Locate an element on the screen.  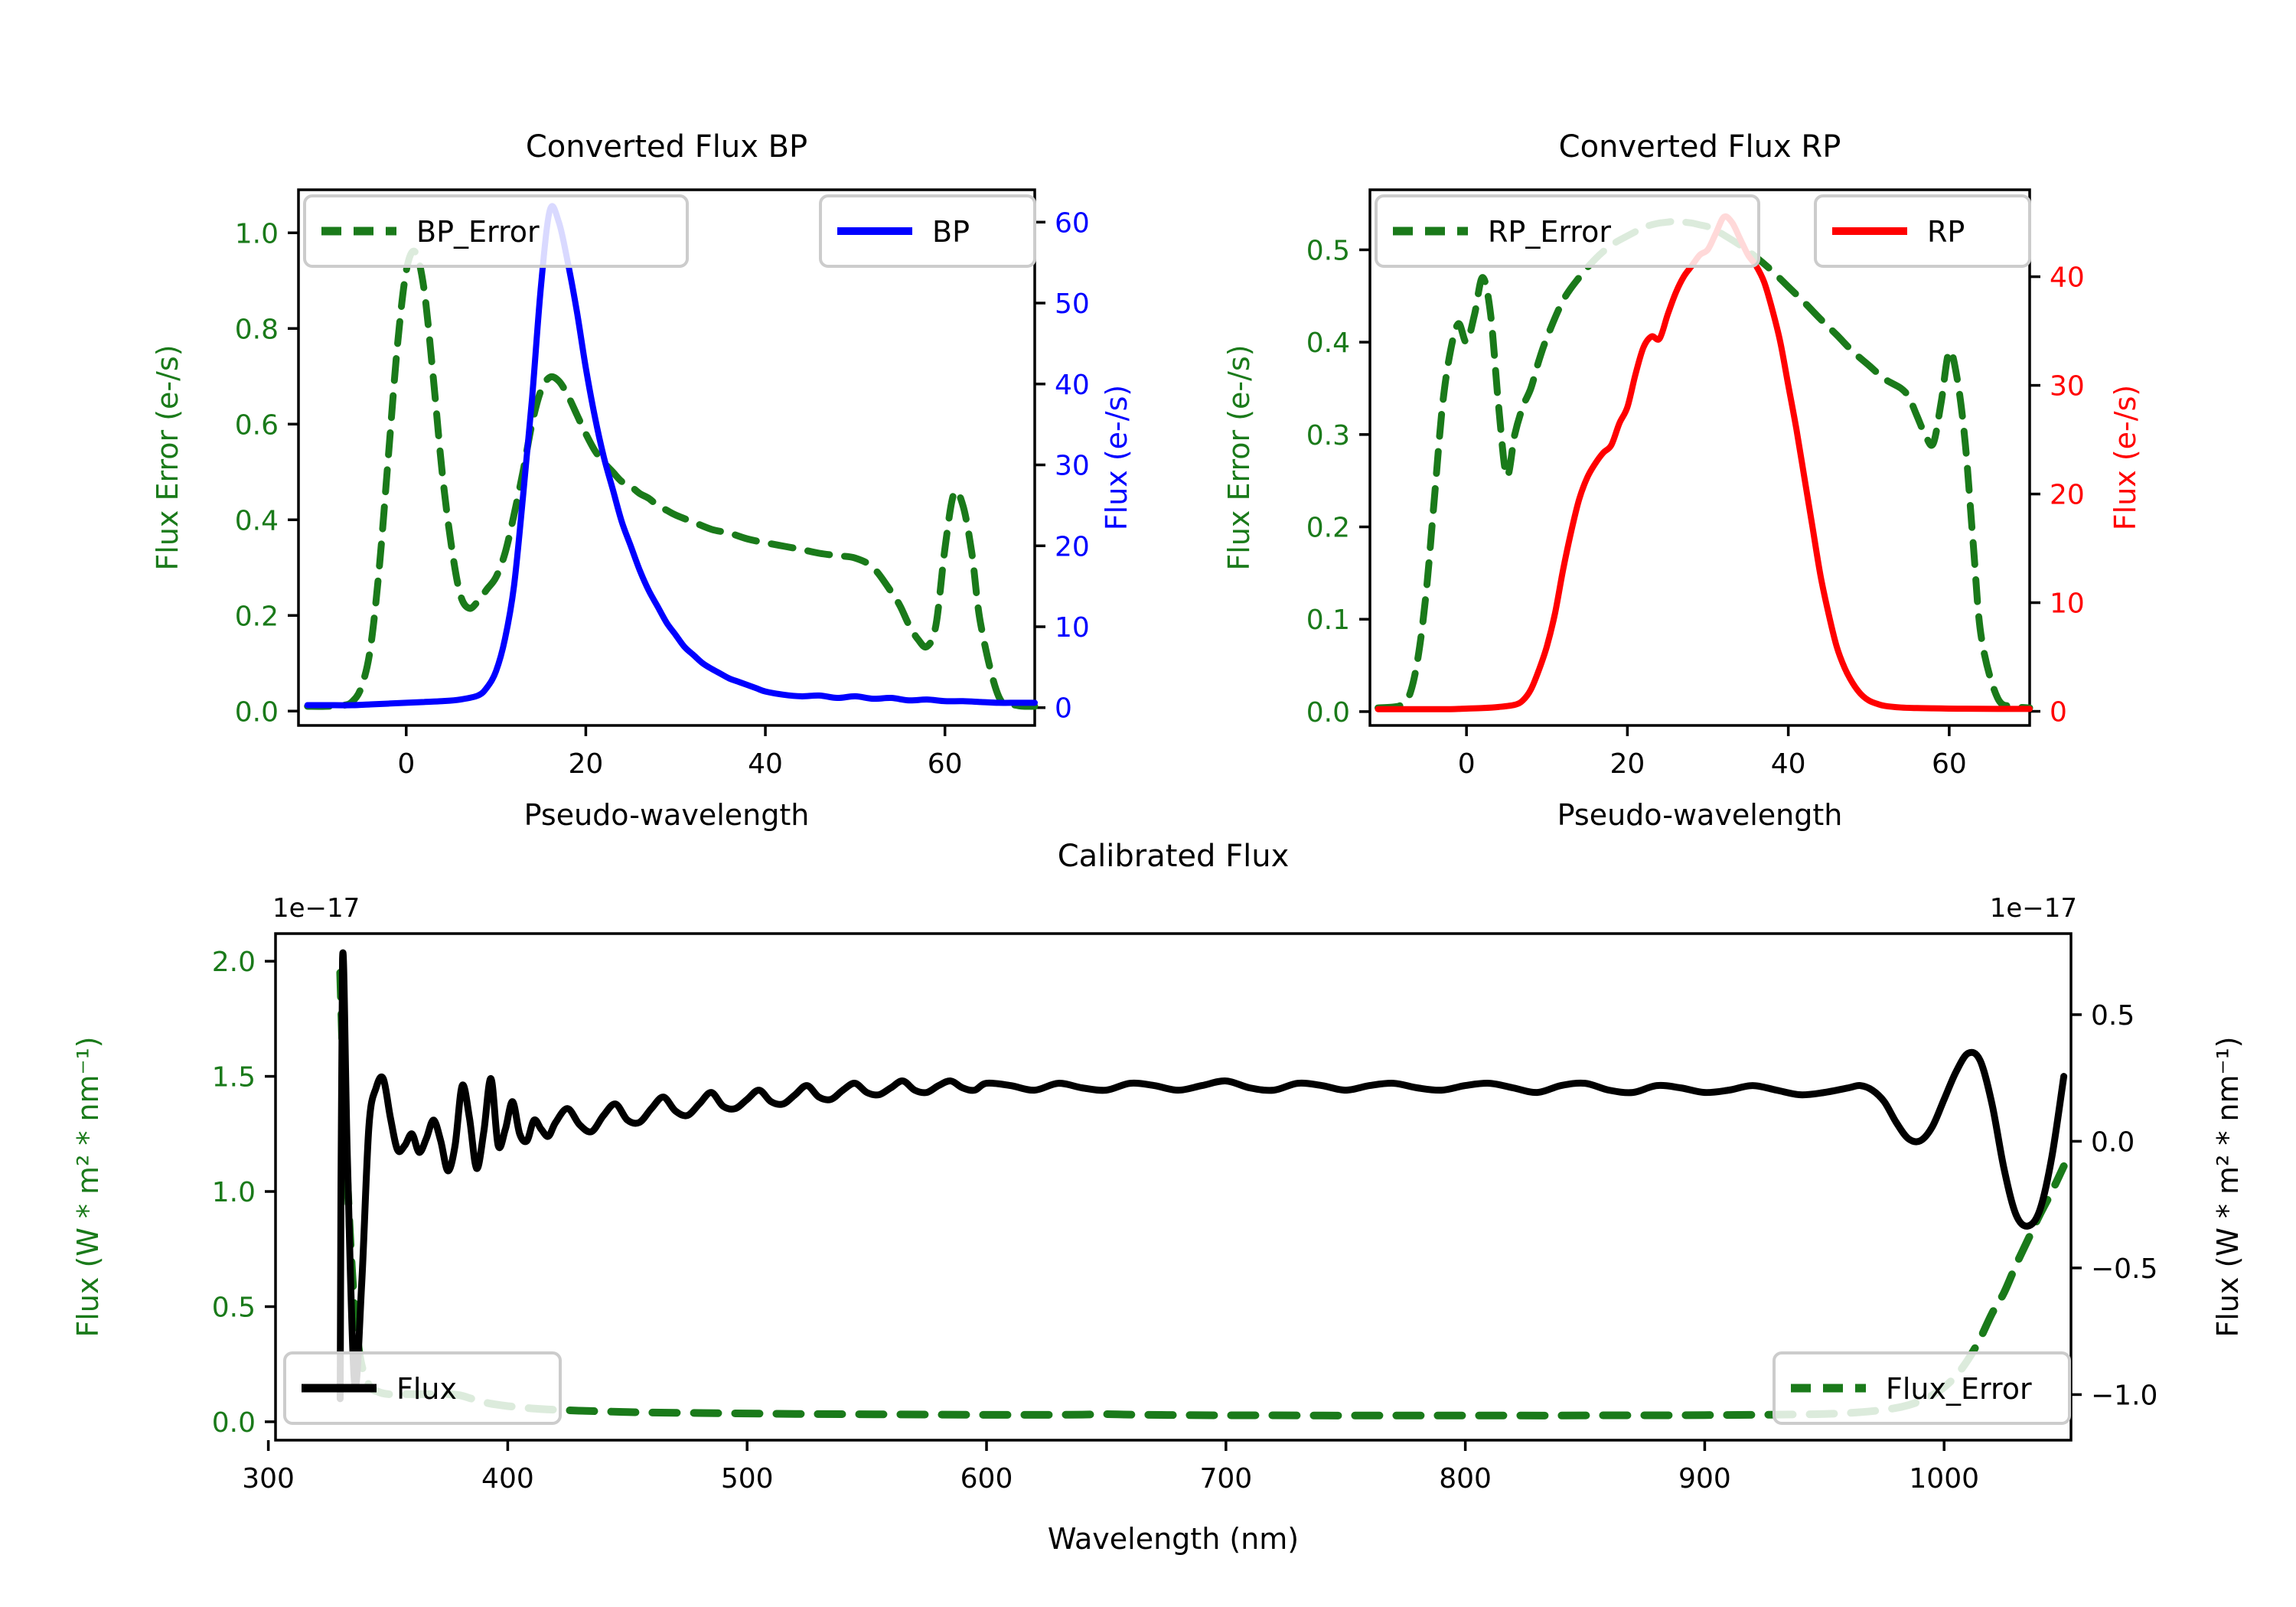
legend-flux-error: Flux_Error is located at coordinates (1922, 1388).